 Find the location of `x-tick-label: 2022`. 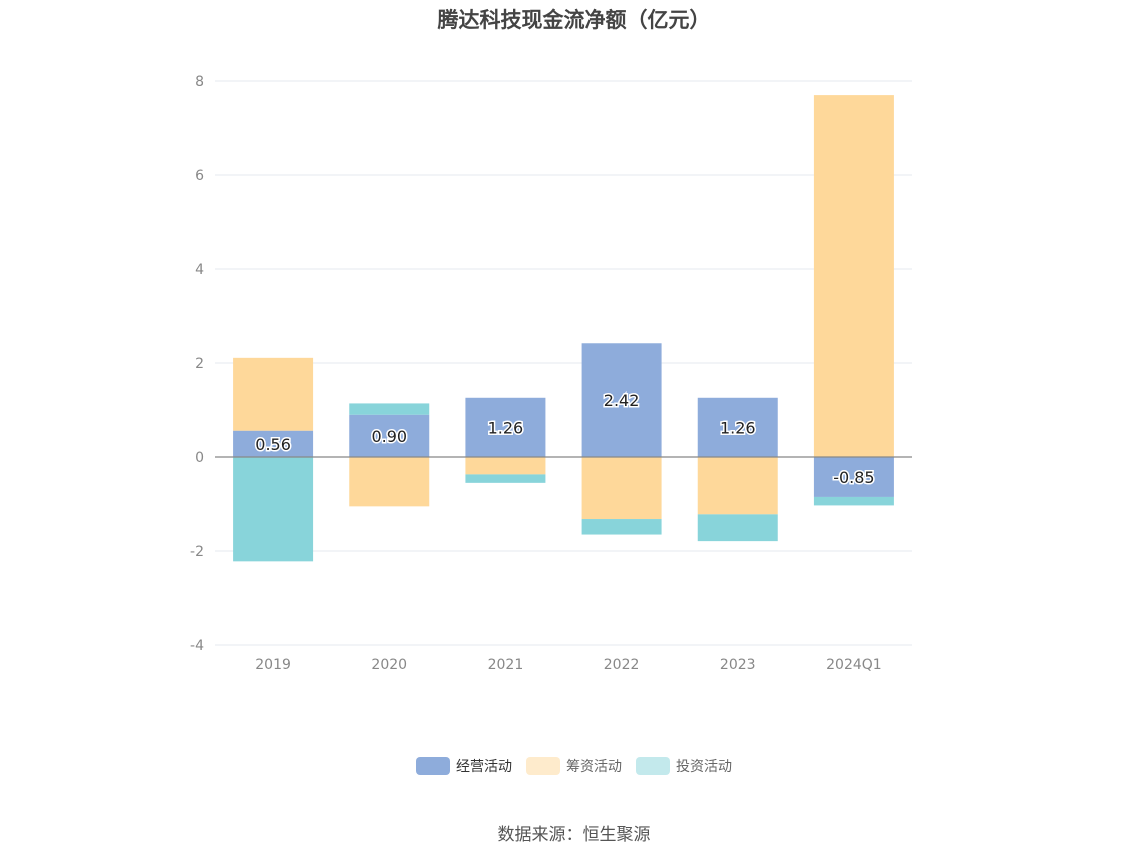

x-tick-label: 2022 is located at coordinates (622, 665).